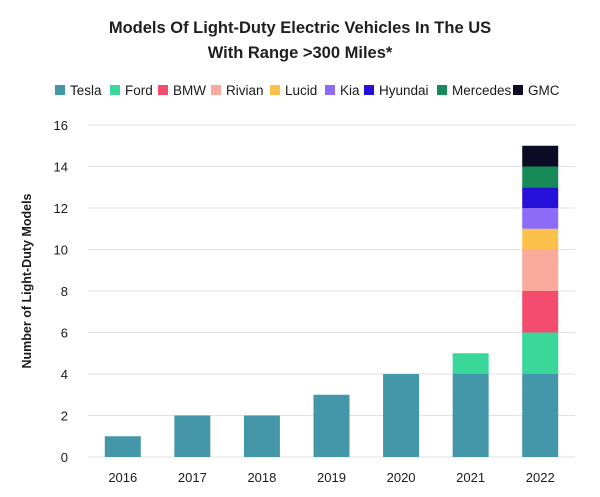 This screenshot has width=600, height=497. What do you see at coordinates (64, 457) in the screenshot?
I see `y-tick-label: 0` at bounding box center [64, 457].